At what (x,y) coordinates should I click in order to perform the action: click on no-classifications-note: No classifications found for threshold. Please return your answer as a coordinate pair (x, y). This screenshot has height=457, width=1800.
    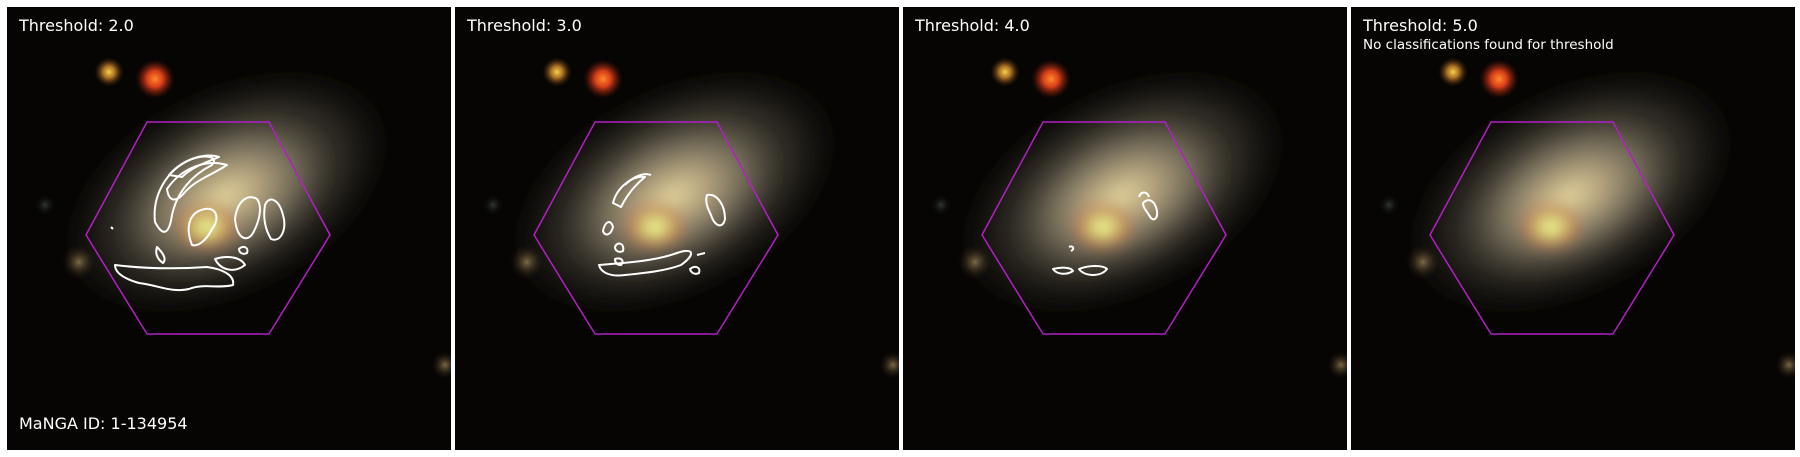
    Looking at the image, I should click on (1488, 45).